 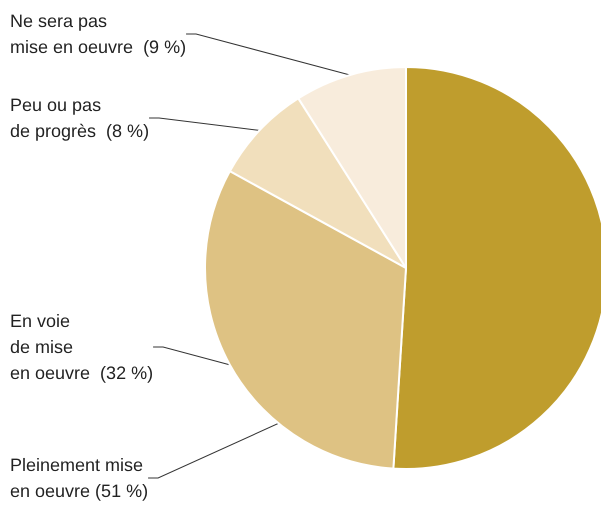 What do you see at coordinates (79, 478) in the screenshot?
I see `slice-label: Pleinement mise en oeuvre (51 %)` at bounding box center [79, 478].